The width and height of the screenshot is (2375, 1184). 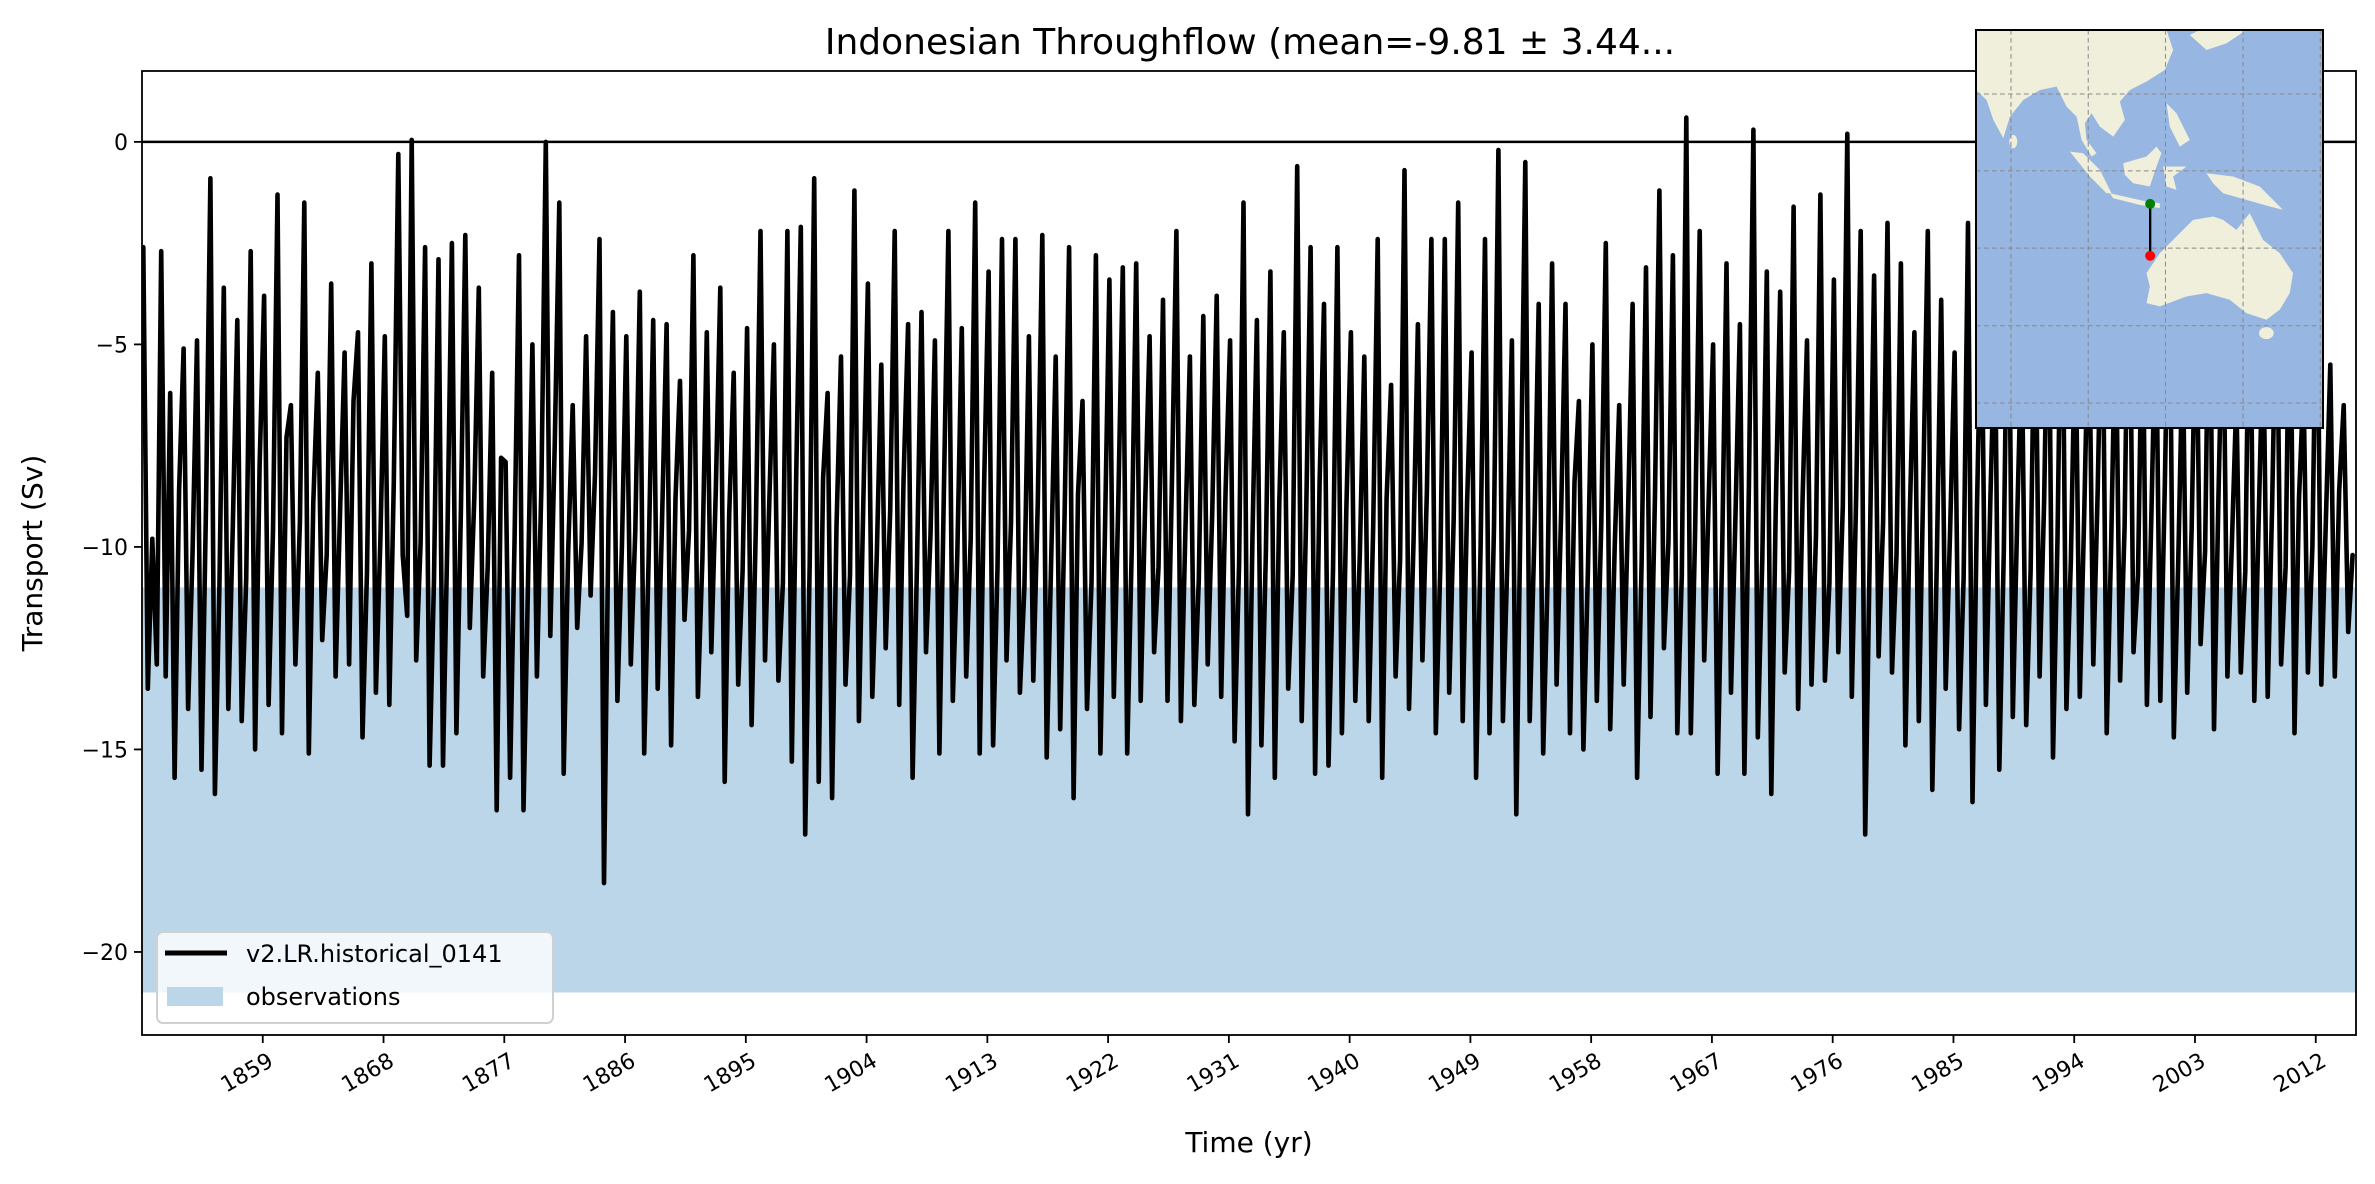 What do you see at coordinates (2179, 1074) in the screenshot?
I see `x-tick-label: 2003` at bounding box center [2179, 1074].